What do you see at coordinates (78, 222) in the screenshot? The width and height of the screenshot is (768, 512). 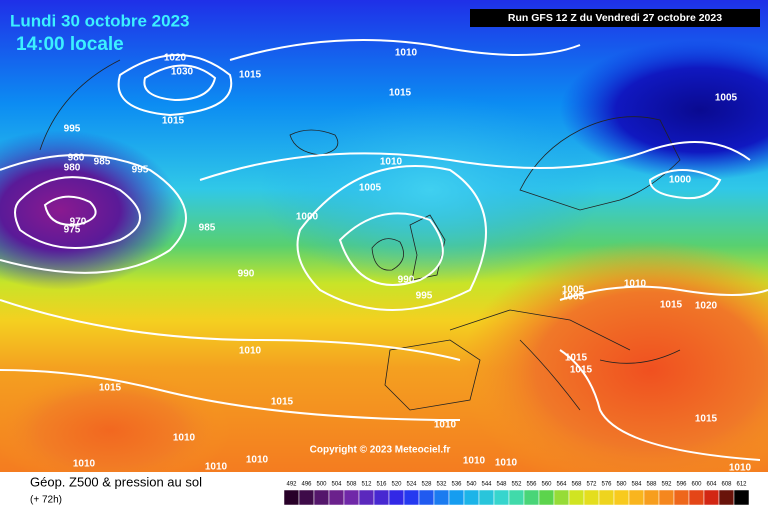 I see `isobar-label: 970` at bounding box center [78, 222].